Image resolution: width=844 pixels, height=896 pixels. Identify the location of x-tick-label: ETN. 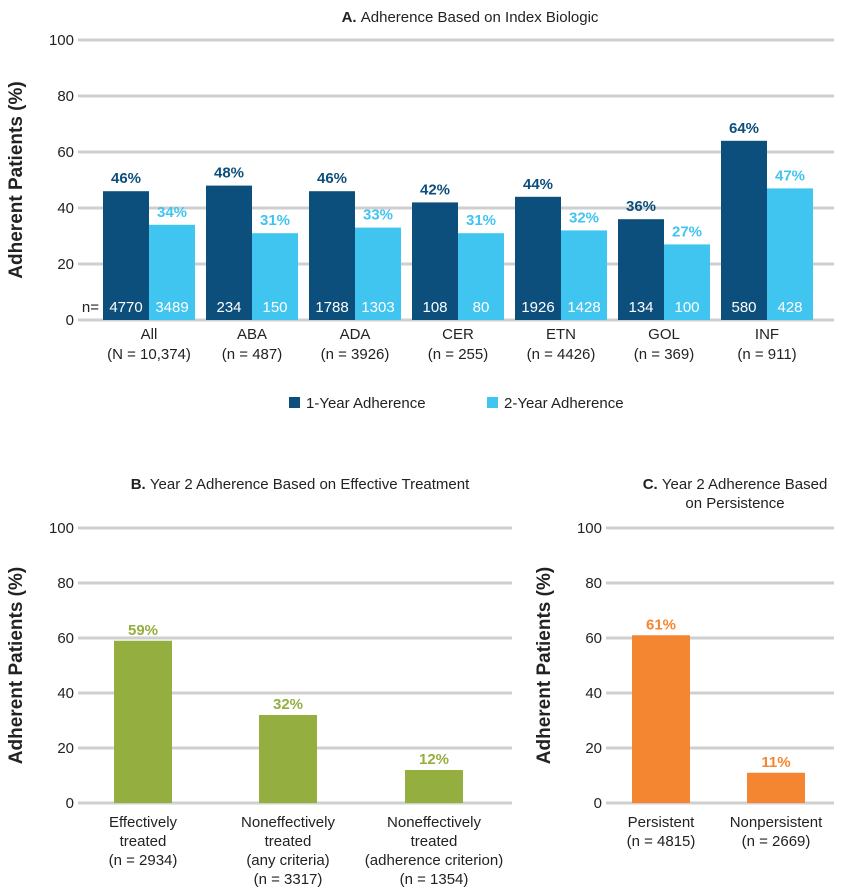
(561, 334).